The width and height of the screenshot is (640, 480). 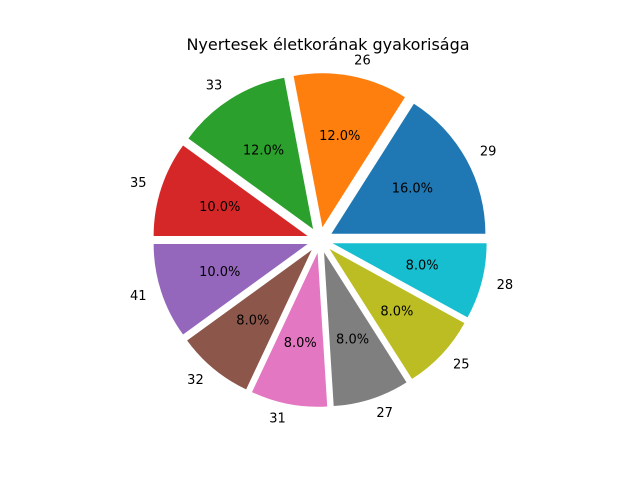 What do you see at coordinates (362, 60) in the screenshot?
I see `slice-category-label: 26` at bounding box center [362, 60].